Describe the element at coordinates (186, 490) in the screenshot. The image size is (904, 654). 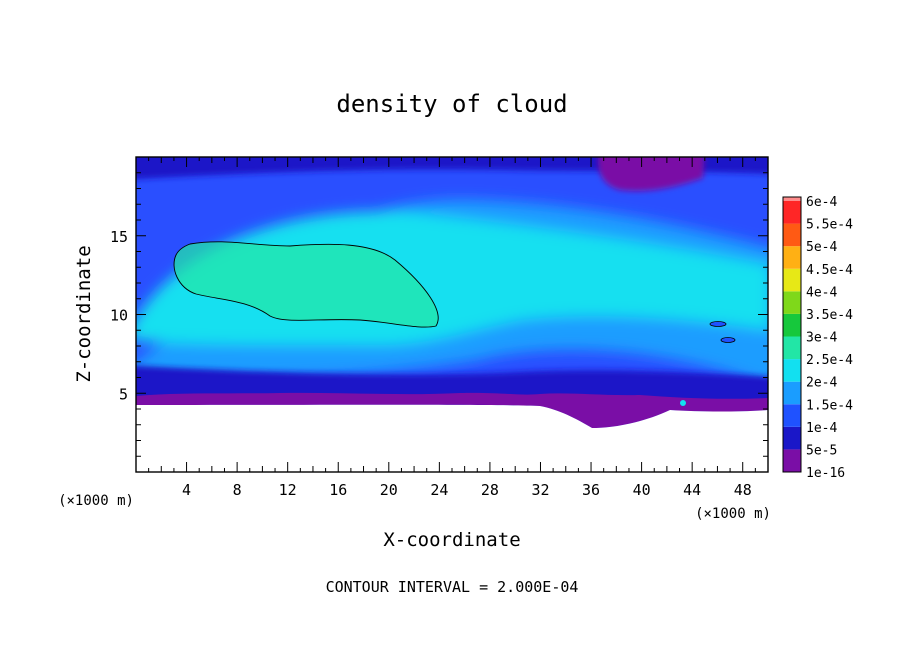
I see `x-tick-label: 4` at that location.